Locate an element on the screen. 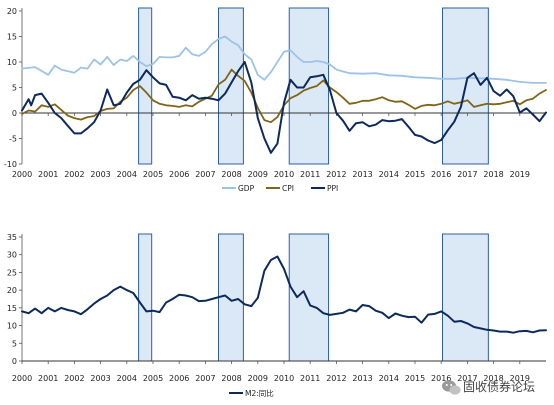 The width and height of the screenshot is (554, 405). watermark: 固收债券论坛 is located at coordinates (488, 387).